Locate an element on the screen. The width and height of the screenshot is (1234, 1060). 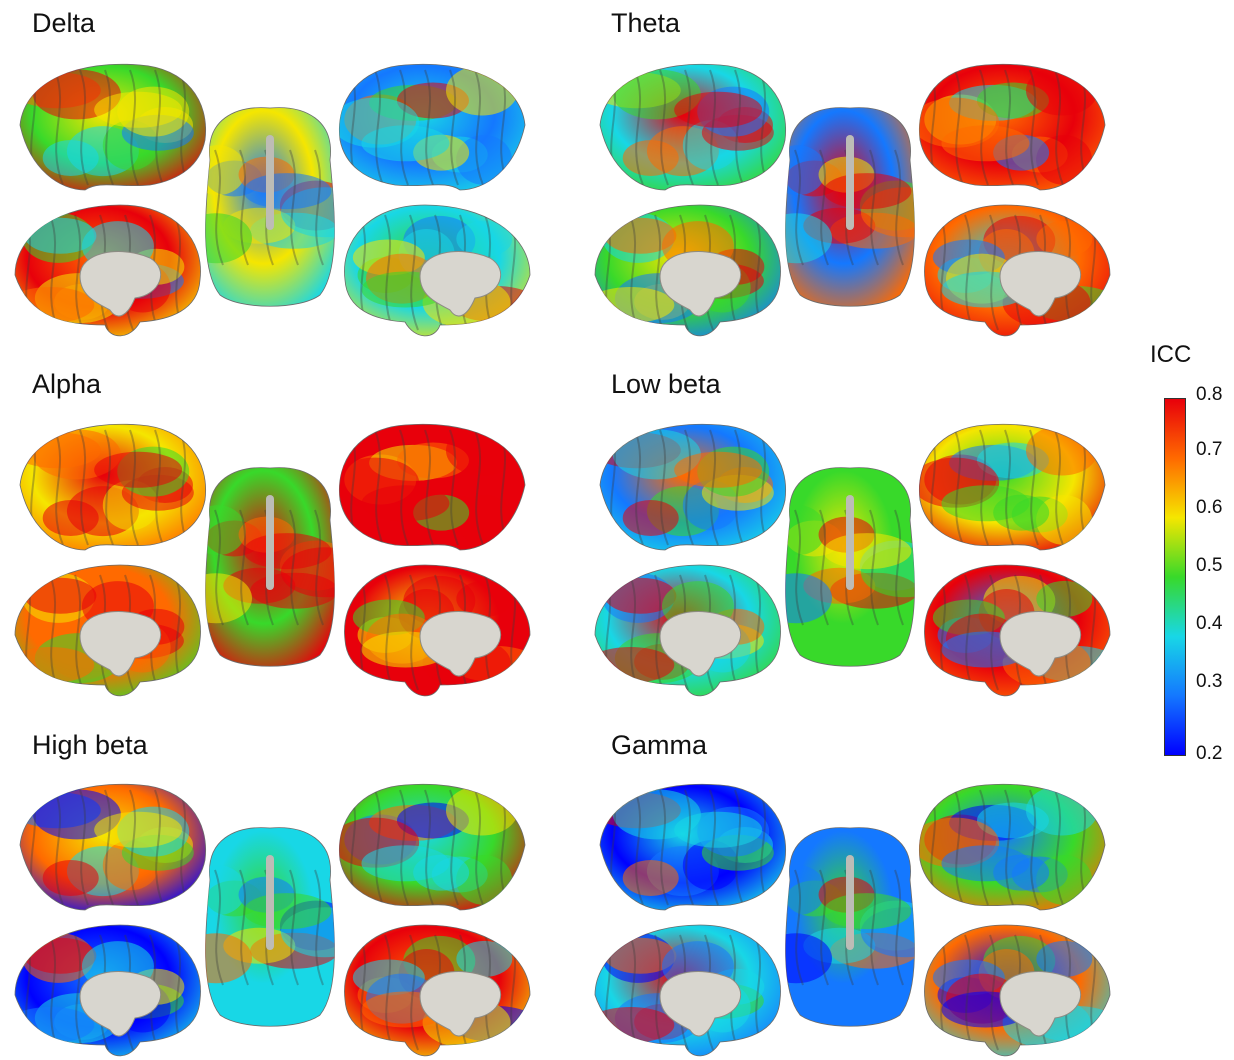
colorbar-title: ICC is located at coordinates (1171, 354).